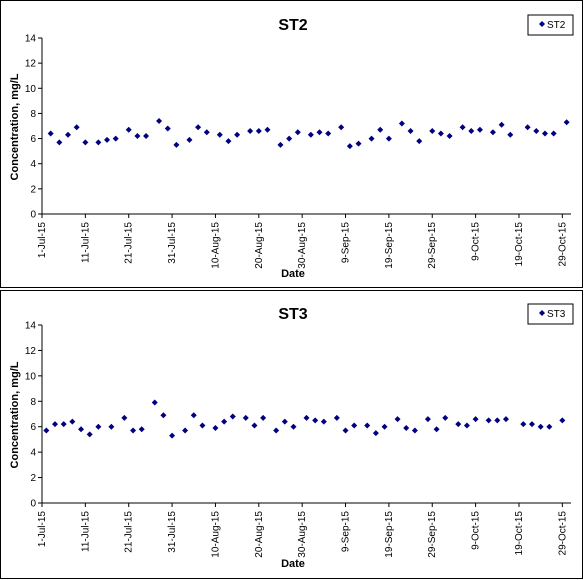  Describe the element at coordinates (215, 534) in the screenshot. I see `x-tick-label: 10-Aug-15` at that location.